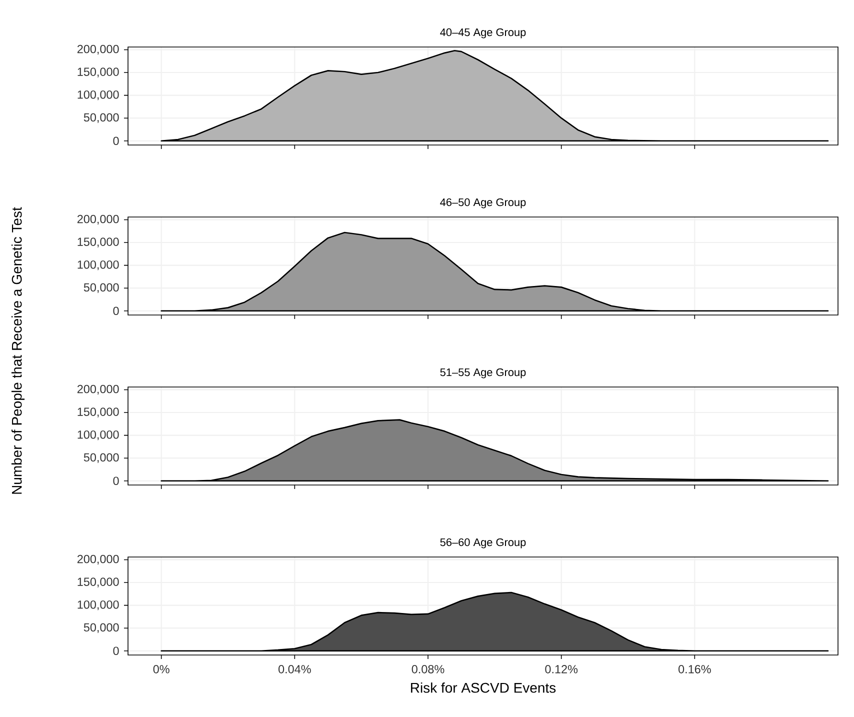 The height and width of the screenshot is (717, 854). Describe the element at coordinates (561, 669) in the screenshot. I see `x-tick-label: 0.12%` at that location.